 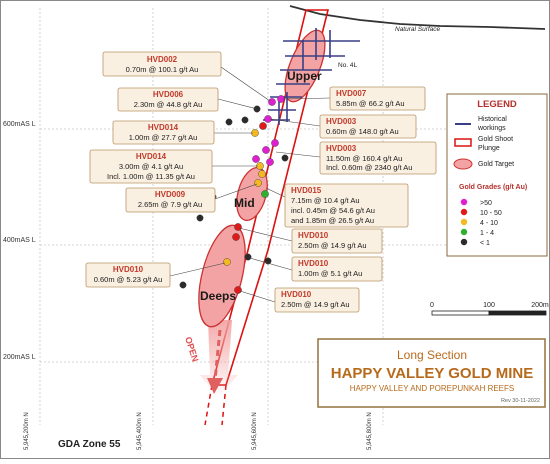 What do you see at coordinates (432, 388) in the screenshot?
I see `reefs-title: HAPPY VALLEY AND POREPUNKAH REEFS` at bounding box center [432, 388].